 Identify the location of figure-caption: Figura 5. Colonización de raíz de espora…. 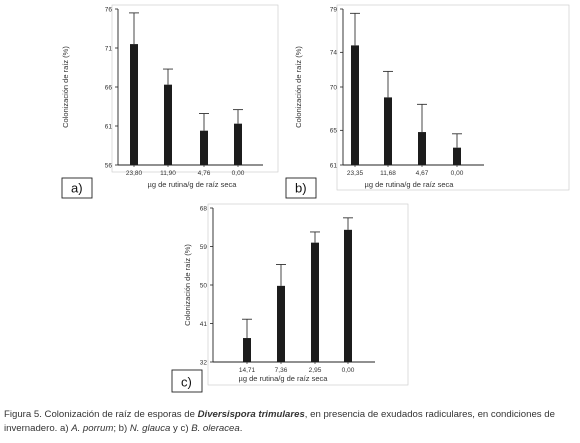
(291, 422).